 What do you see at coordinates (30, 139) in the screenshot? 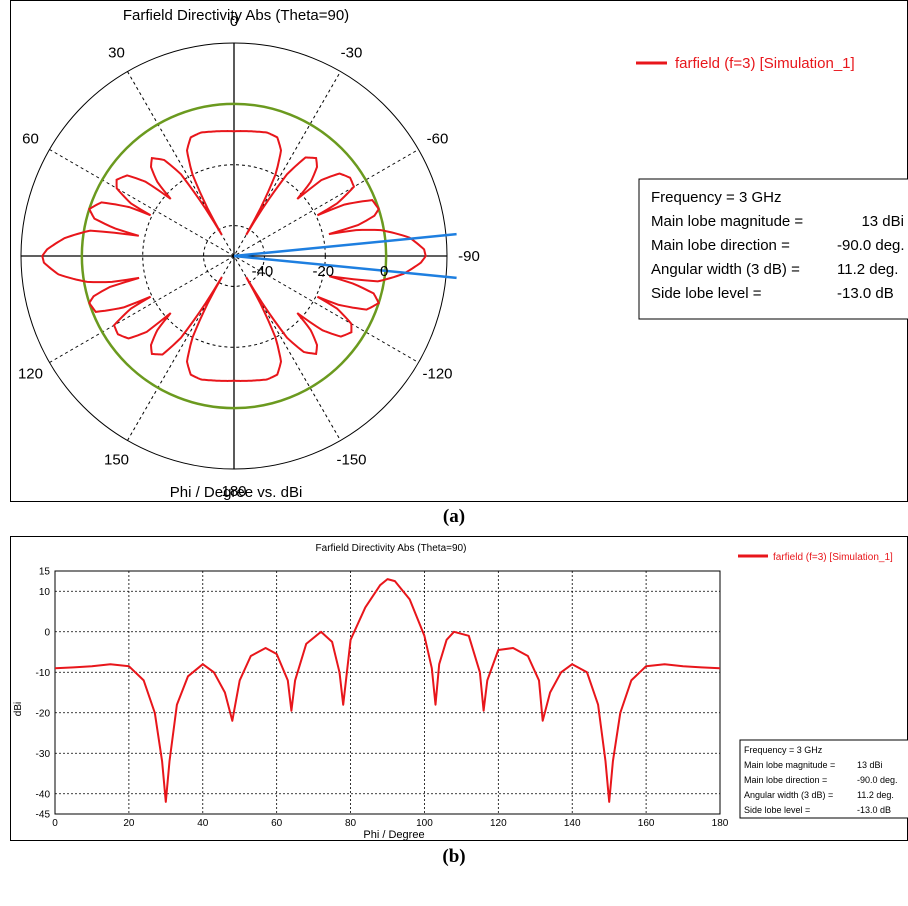
I see `angle-tick-label: 60` at bounding box center [30, 139].